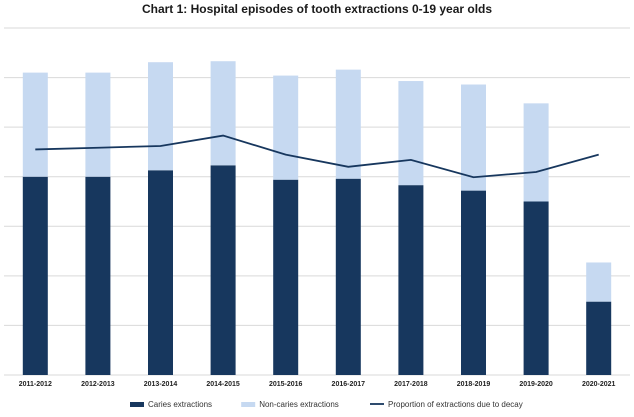  Describe the element at coordinates (299, 404) in the screenshot. I see `legend-label: Non-caries extractions` at that location.